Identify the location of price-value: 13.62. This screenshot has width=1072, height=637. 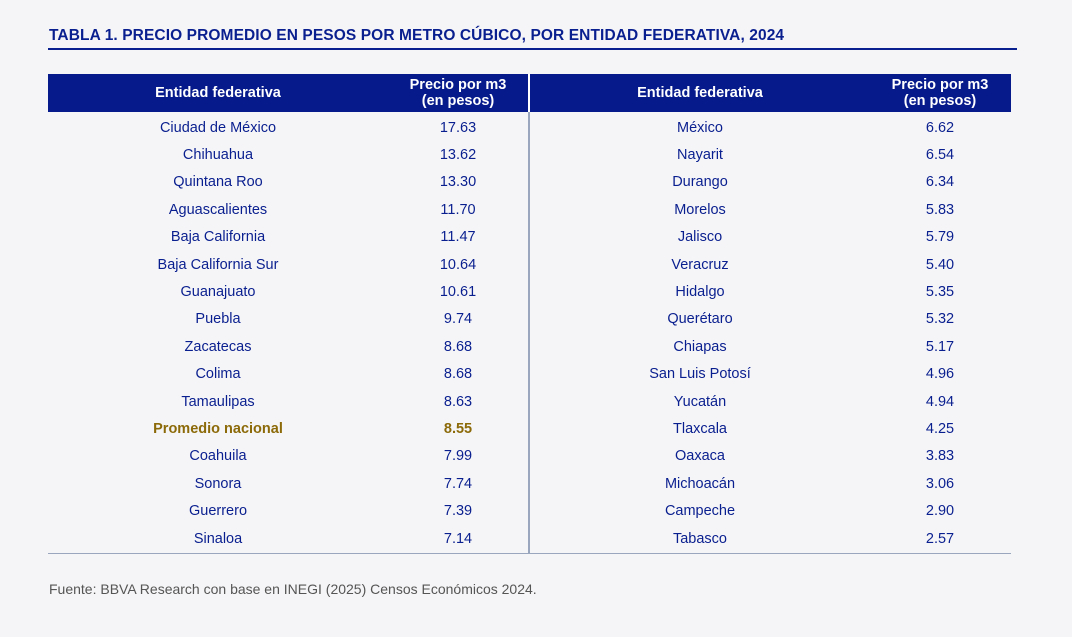
(458, 155).